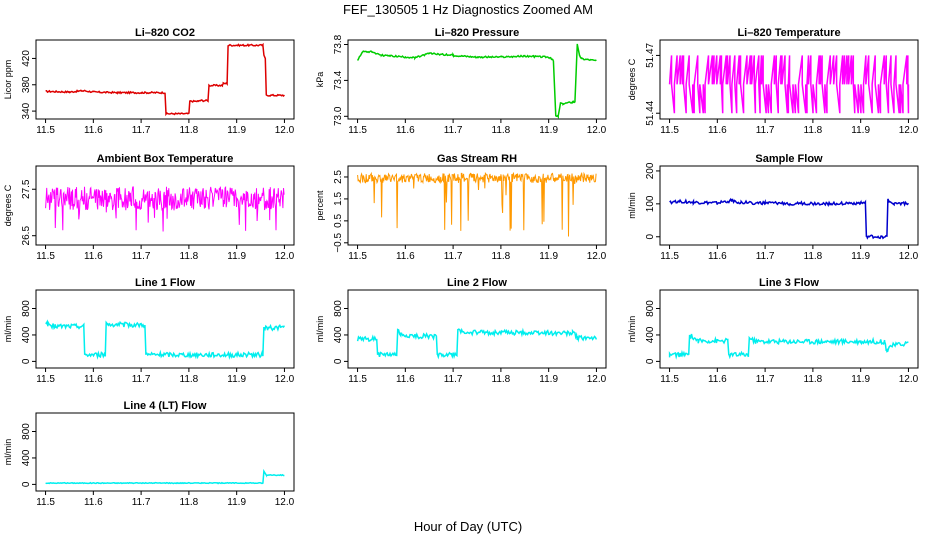  Describe the element at coordinates (650, 54) in the screenshot. I see `y-tick-label: 51.47` at that location.